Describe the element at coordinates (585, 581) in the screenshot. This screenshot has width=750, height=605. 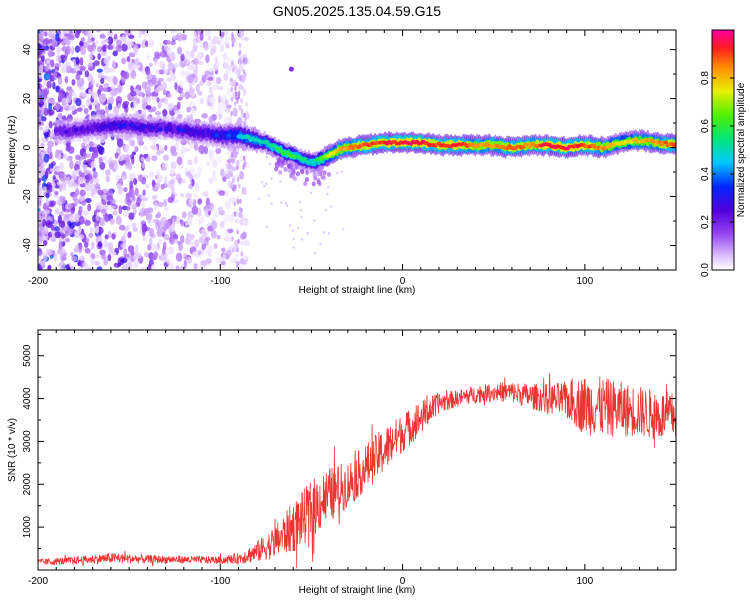
I see `x-tick-label: 100` at that location.